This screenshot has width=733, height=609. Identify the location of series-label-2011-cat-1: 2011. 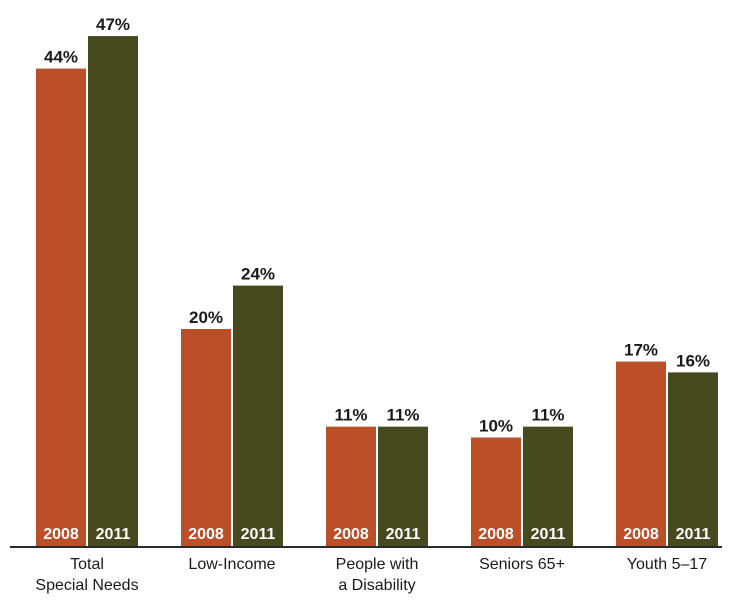
(258, 534).